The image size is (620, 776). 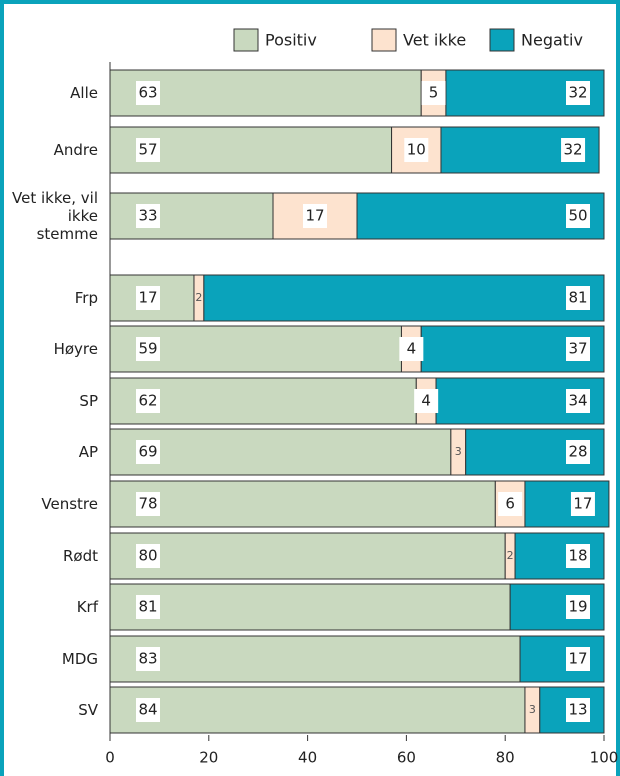 I want to click on category-label: Frp, so click(x=86, y=298).